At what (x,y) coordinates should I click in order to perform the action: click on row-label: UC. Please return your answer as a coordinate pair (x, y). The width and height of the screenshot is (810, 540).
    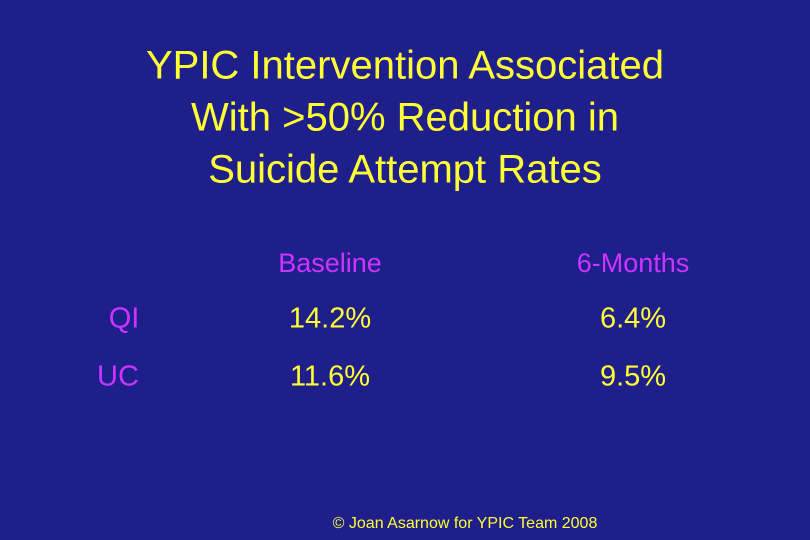
    Looking at the image, I should click on (118, 377).